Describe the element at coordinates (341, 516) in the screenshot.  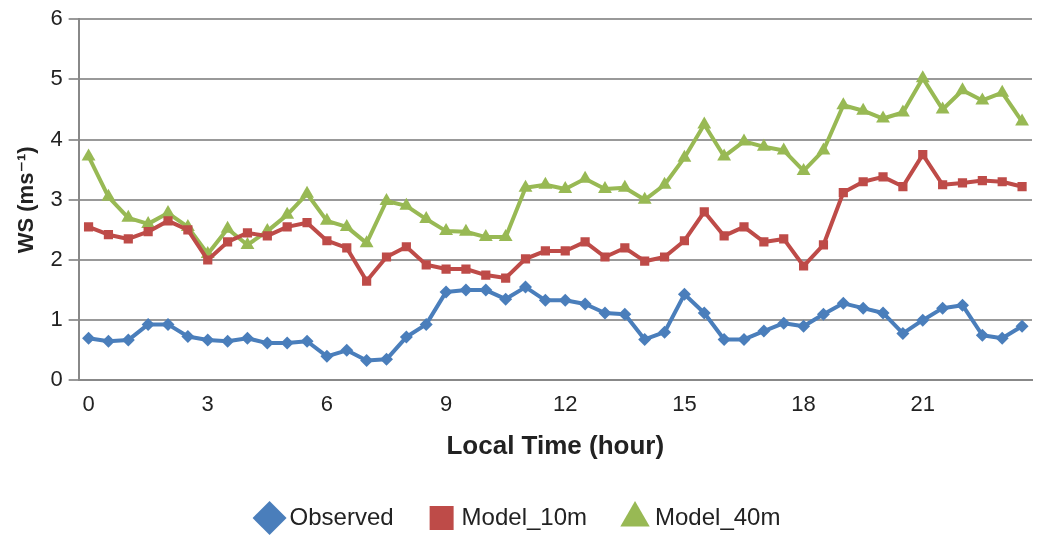
I see `legend-label: Observed` at that location.